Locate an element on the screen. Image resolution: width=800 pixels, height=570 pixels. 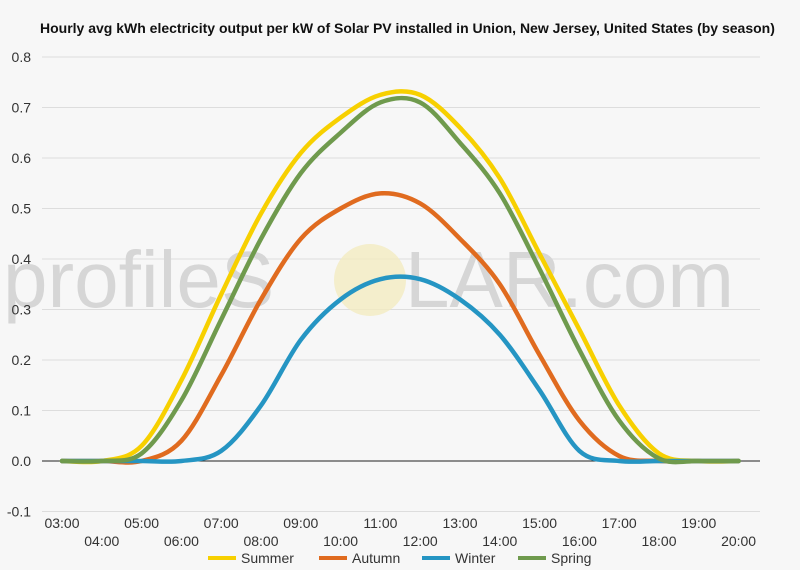
y-tick-label: 0.3 is located at coordinates (22, 310).